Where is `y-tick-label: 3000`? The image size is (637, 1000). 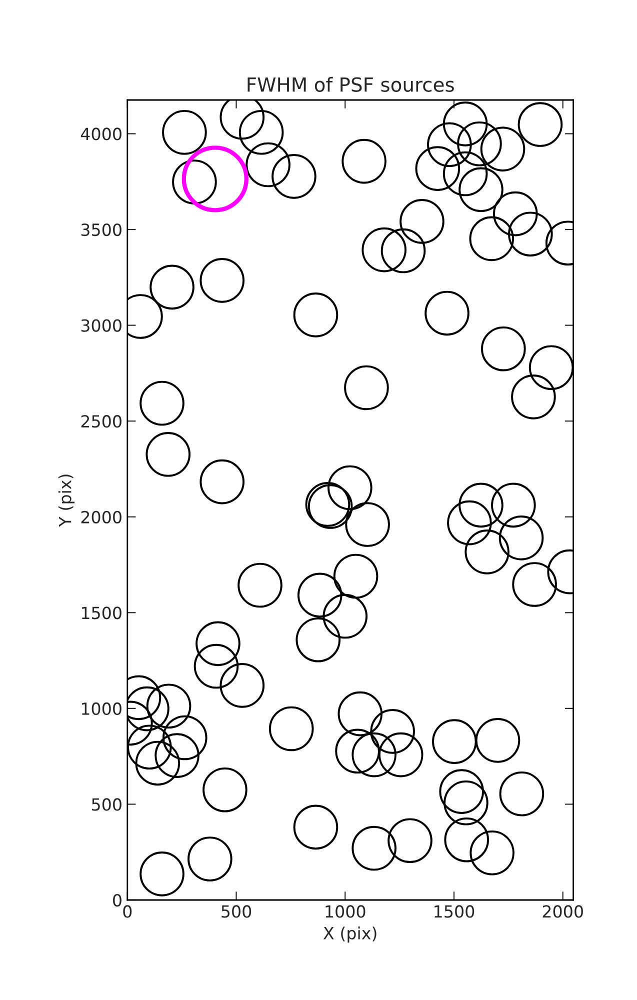 y-tick-label: 3000 is located at coordinates (101, 325).